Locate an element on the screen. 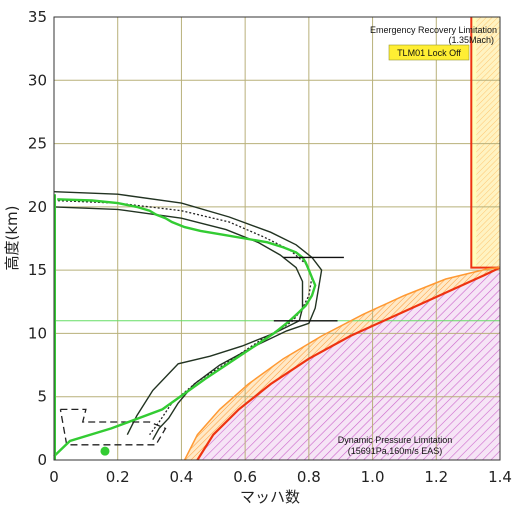 Image resolution: width=513 pixels, height=519 pixels. y-tick-label: 35 is located at coordinates (37, 17).